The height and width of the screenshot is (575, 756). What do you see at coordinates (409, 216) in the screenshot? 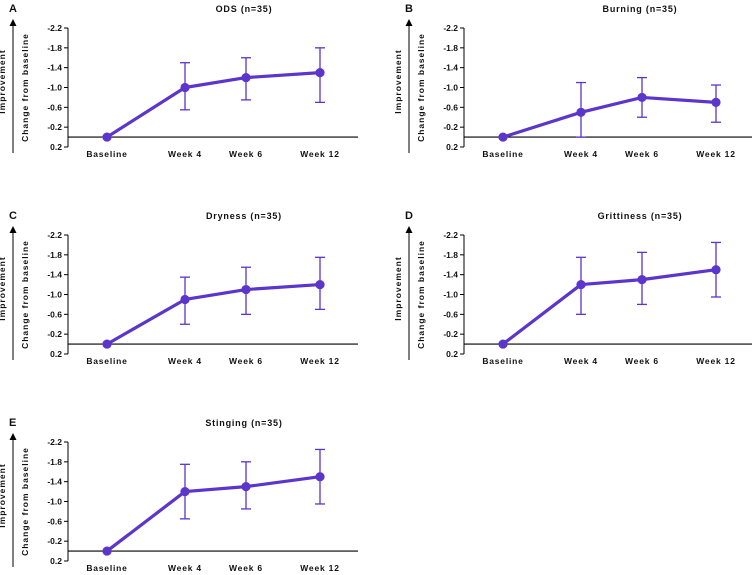
I see `panel-letter: D` at bounding box center [409, 216].